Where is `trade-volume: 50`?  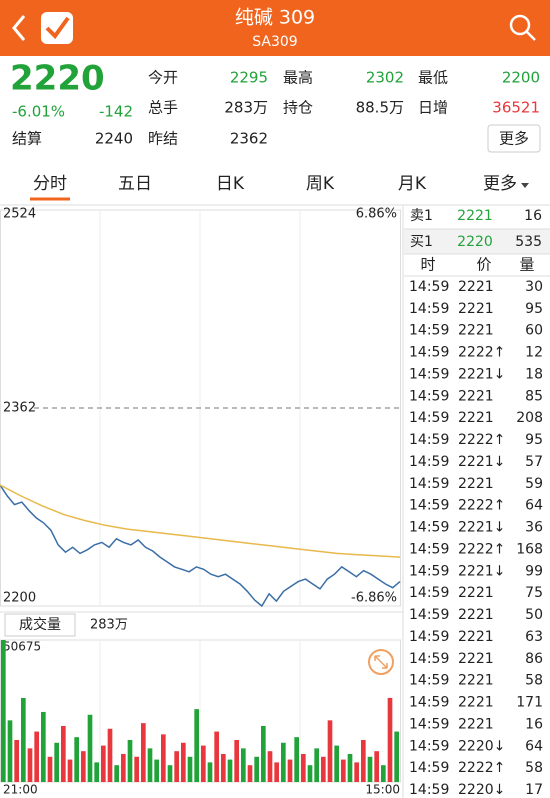 trade-volume: 50 is located at coordinates (534, 615).